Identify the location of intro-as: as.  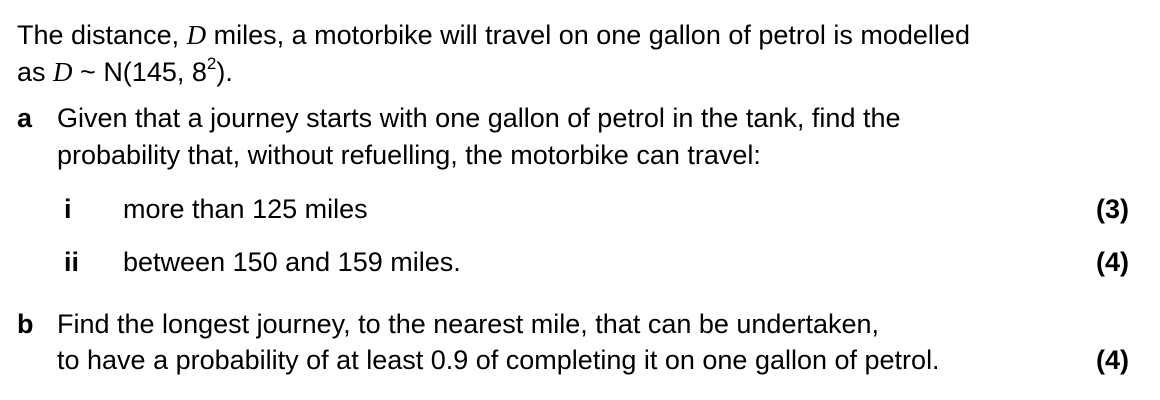
(35, 72).